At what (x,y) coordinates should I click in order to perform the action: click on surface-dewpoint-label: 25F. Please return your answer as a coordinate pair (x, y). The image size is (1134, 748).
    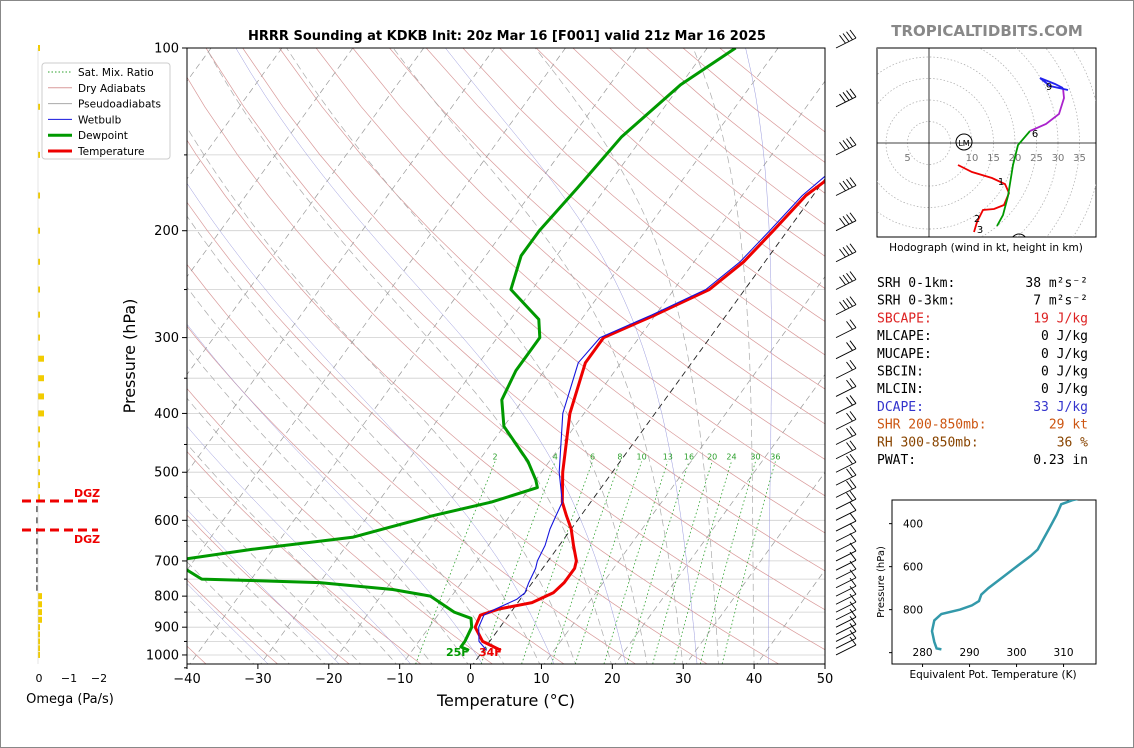
    Looking at the image, I should click on (457, 652).